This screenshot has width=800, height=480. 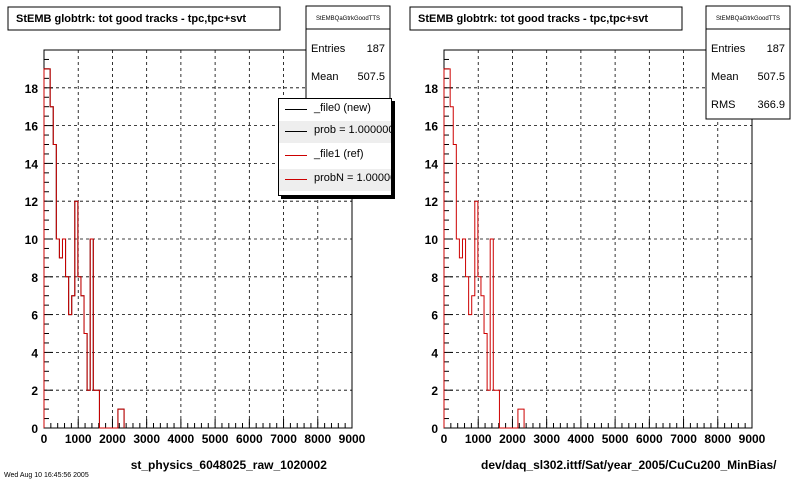 I want to click on plot1-title-box, so click(x=144, y=18).